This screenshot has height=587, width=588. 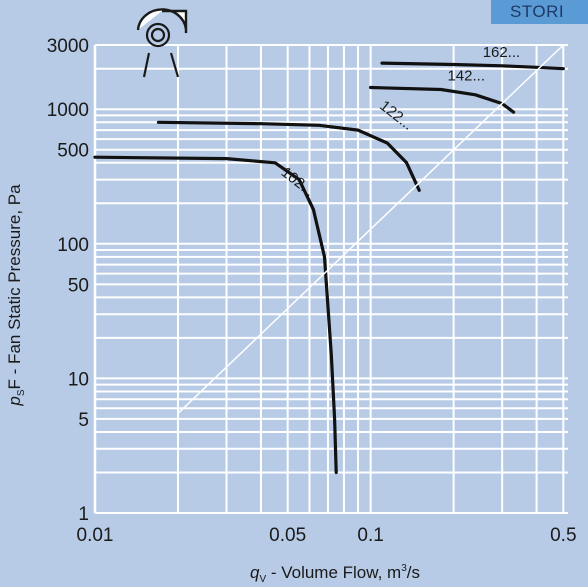 What do you see at coordinates (16, 295) in the screenshot?
I see `y-axis-label: pSF - Fan Static Pressure, Pa` at bounding box center [16, 295].